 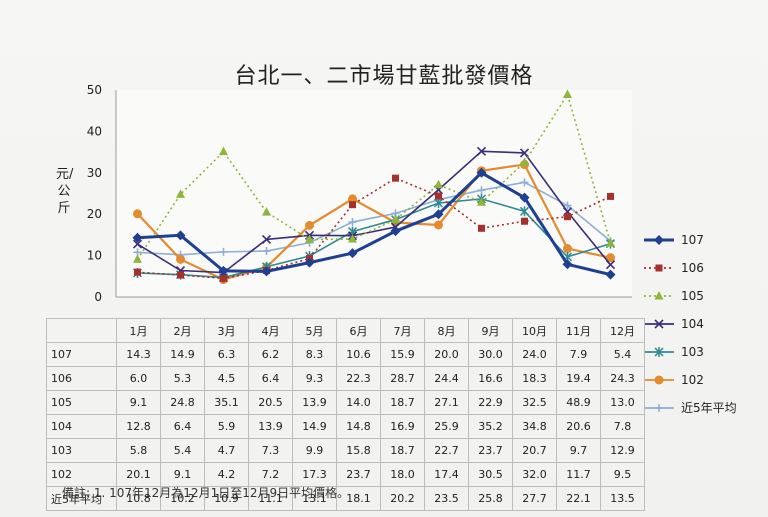 I want to click on table-cell: 35.1, so click(x=226, y=402).